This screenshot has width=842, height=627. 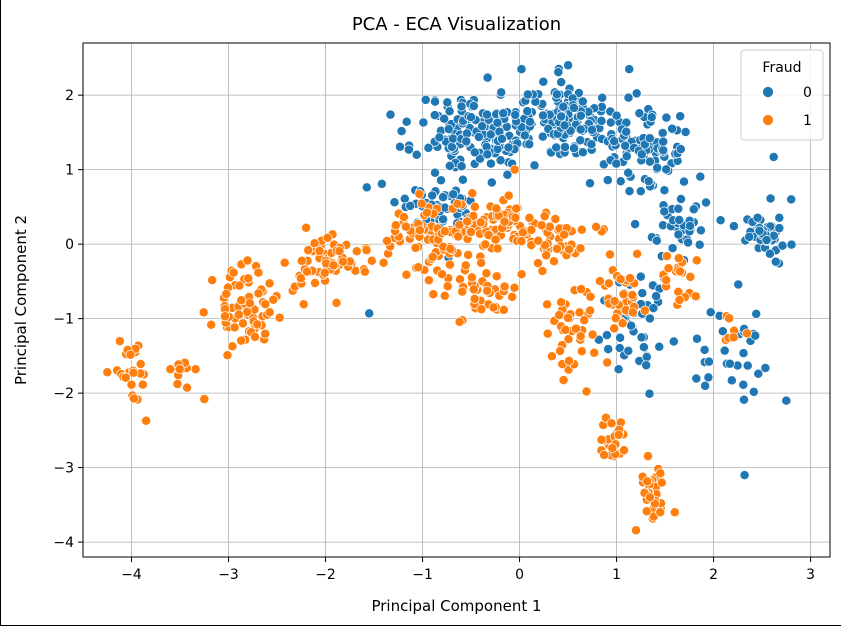 What do you see at coordinates (325, 575) in the screenshot?
I see `x-tick-label: −2` at bounding box center [325, 575].